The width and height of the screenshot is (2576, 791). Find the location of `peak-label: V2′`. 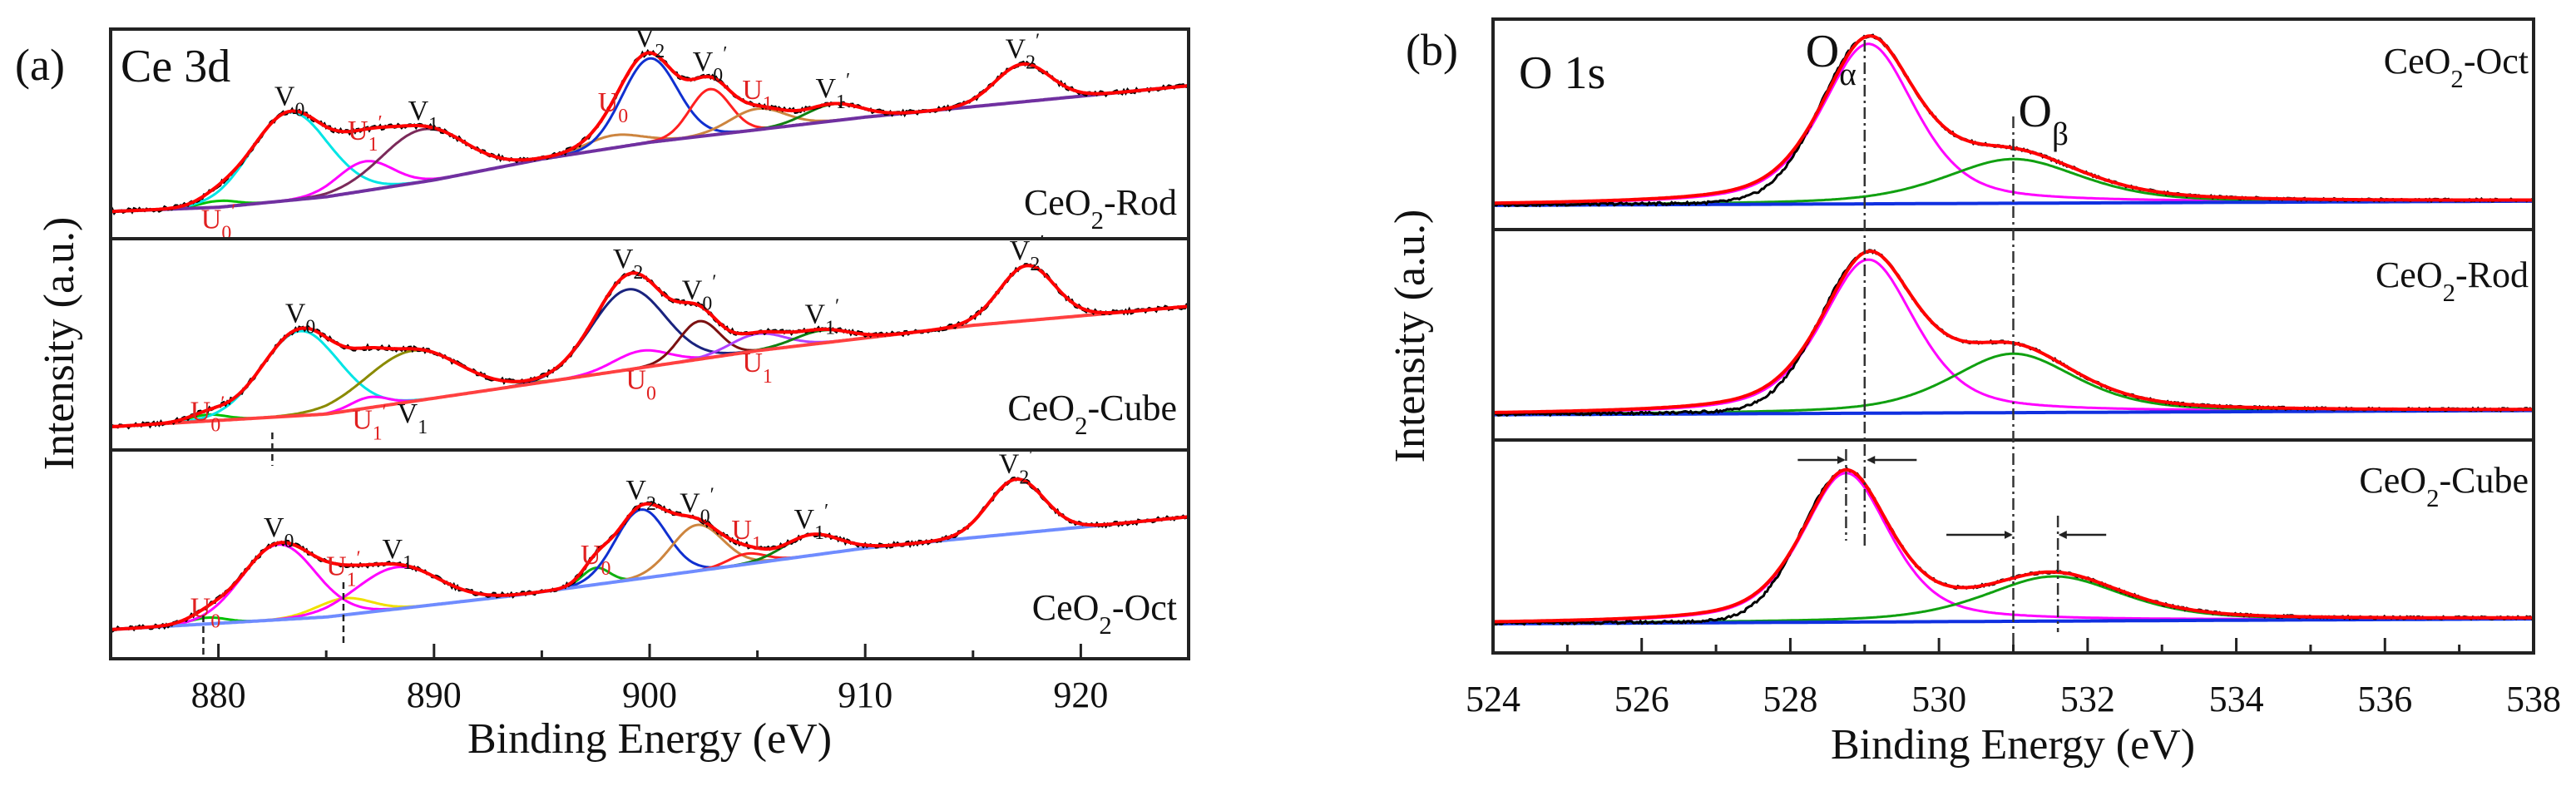

peak-label: V2′ is located at coordinates (1016, 467).